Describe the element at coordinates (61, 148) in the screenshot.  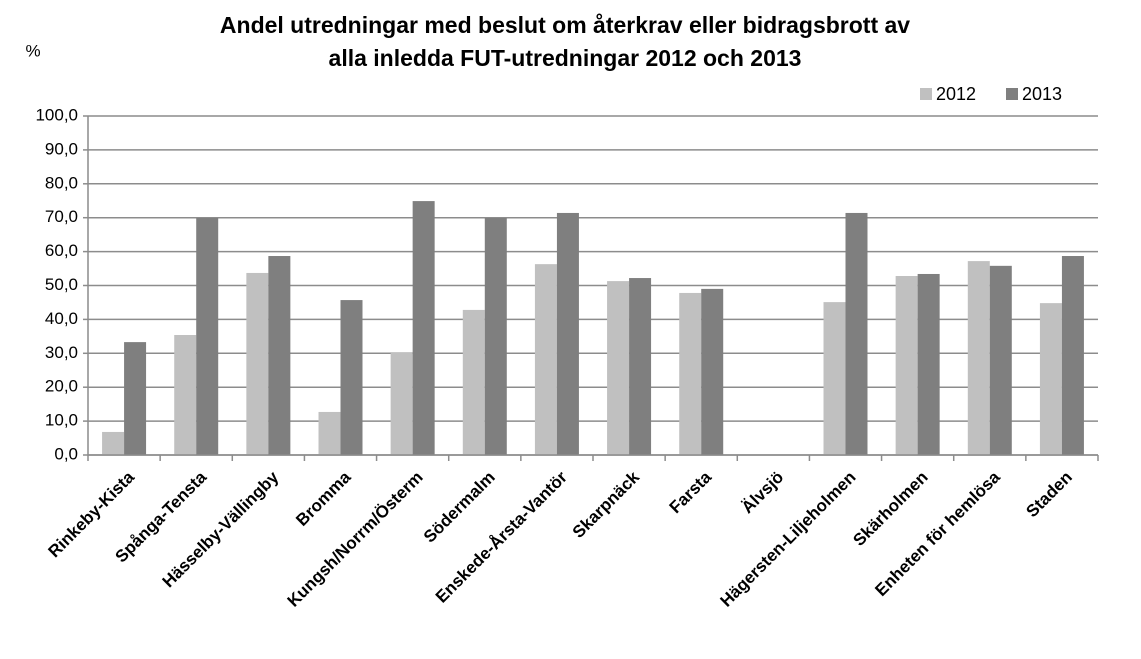
I see `y-tick-label: 90,0` at that location.